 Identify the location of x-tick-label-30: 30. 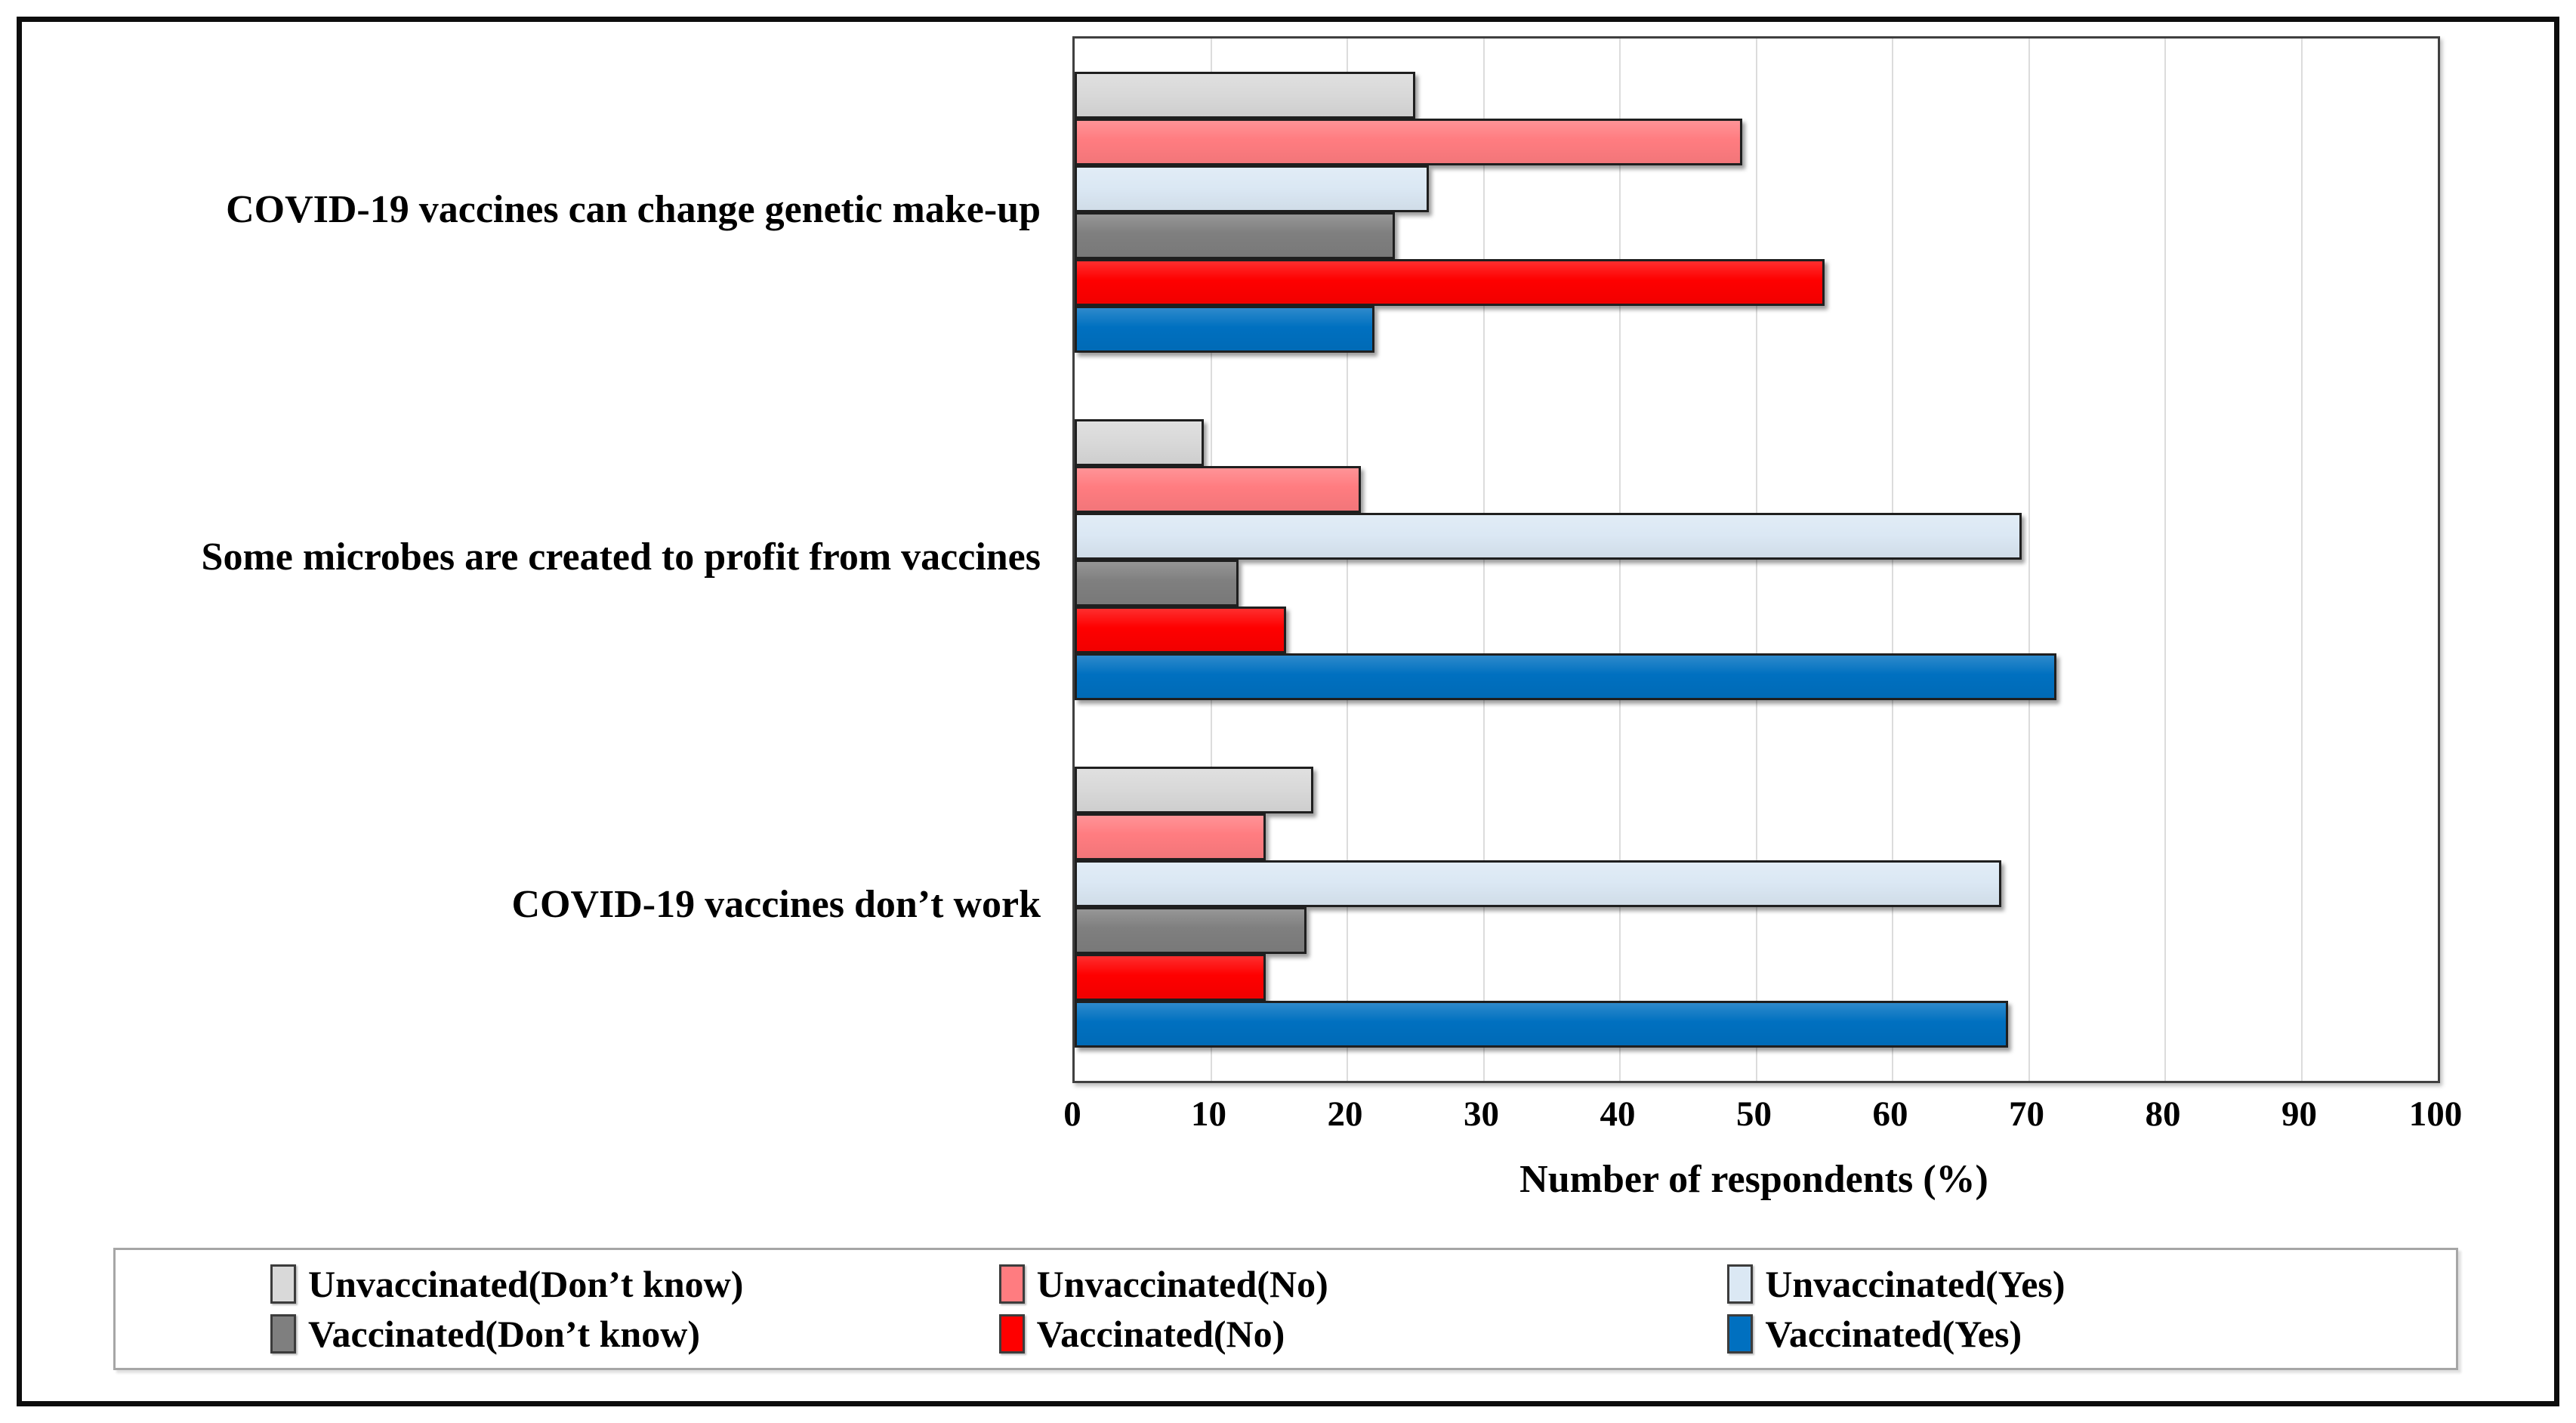
(1481, 1114).